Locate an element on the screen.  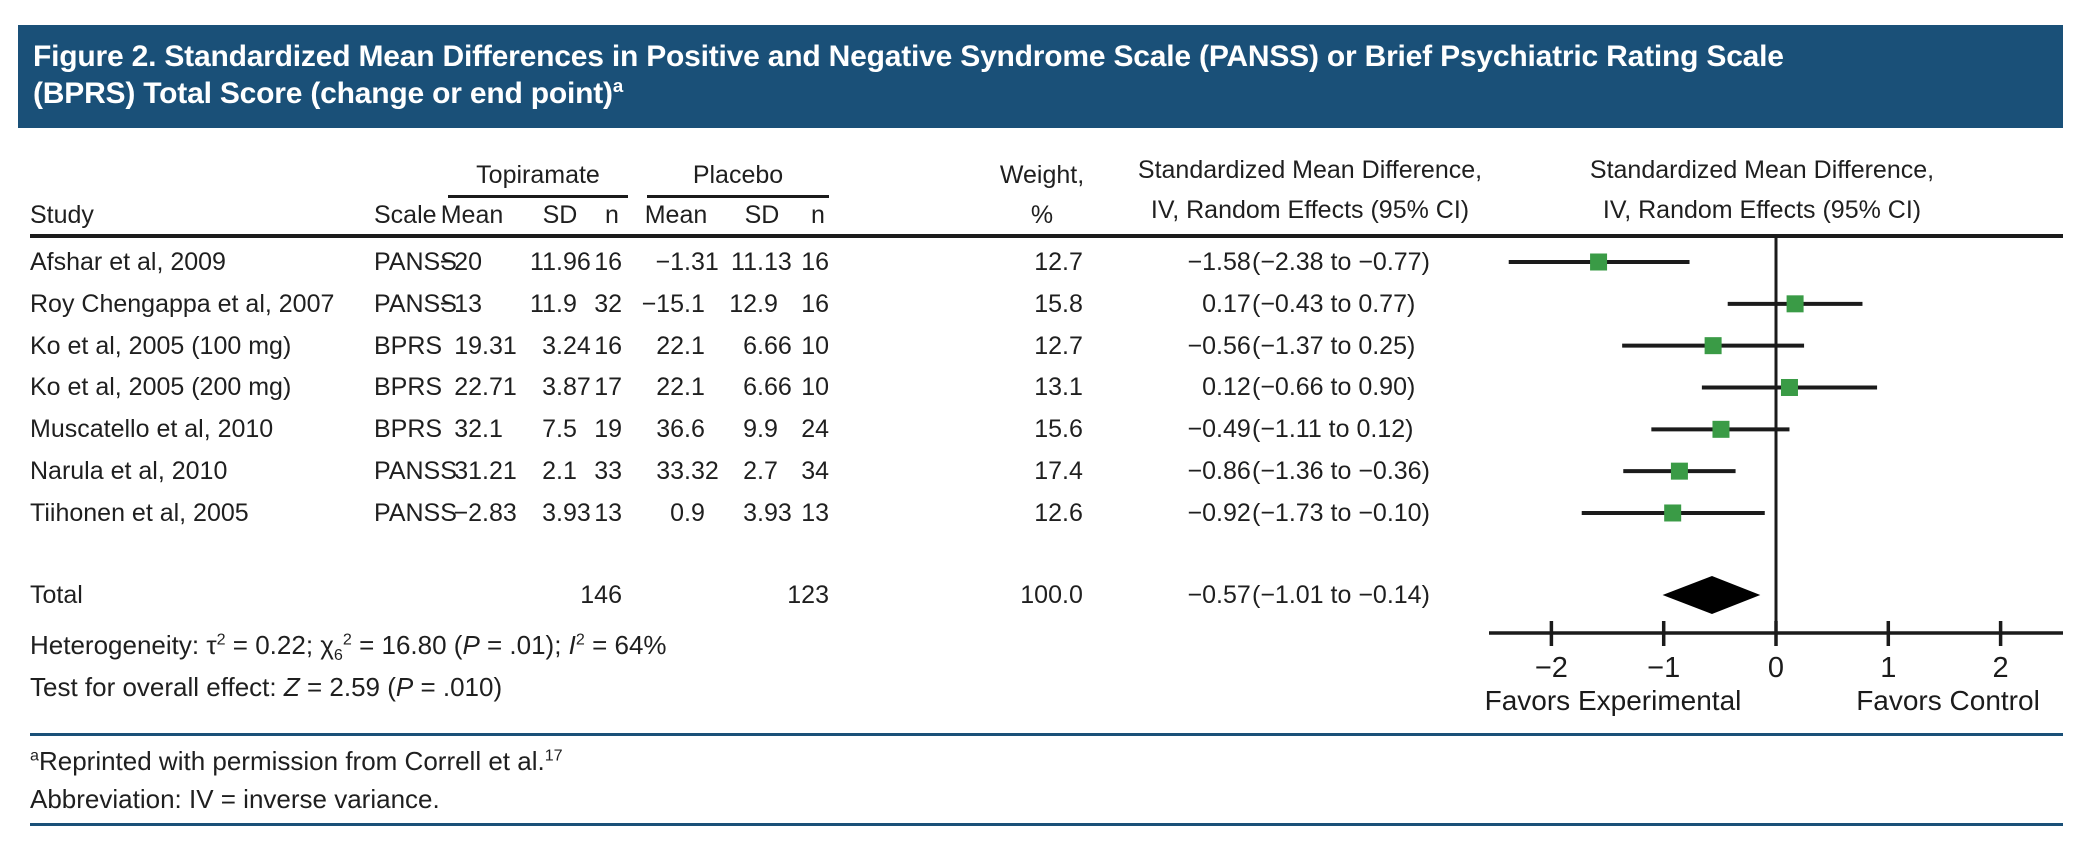
smd-estimate-frac: .49 is located at coordinates (1233, 429).